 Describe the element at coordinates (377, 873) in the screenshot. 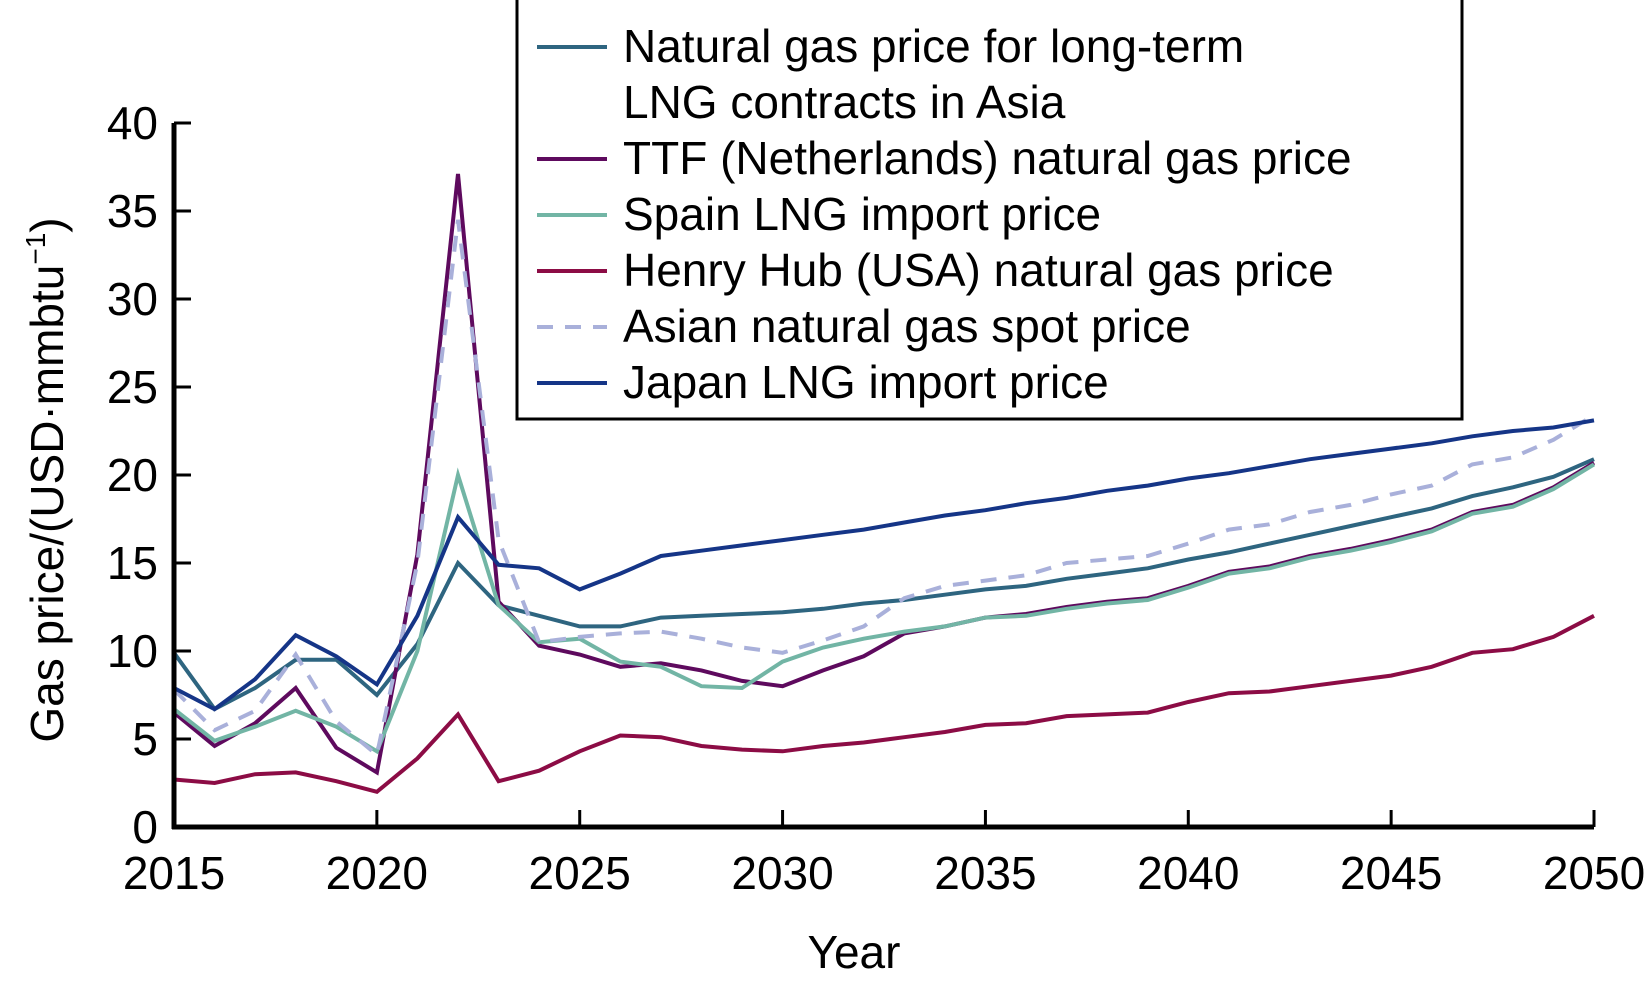

I see `x-tick-label: 2020` at that location.